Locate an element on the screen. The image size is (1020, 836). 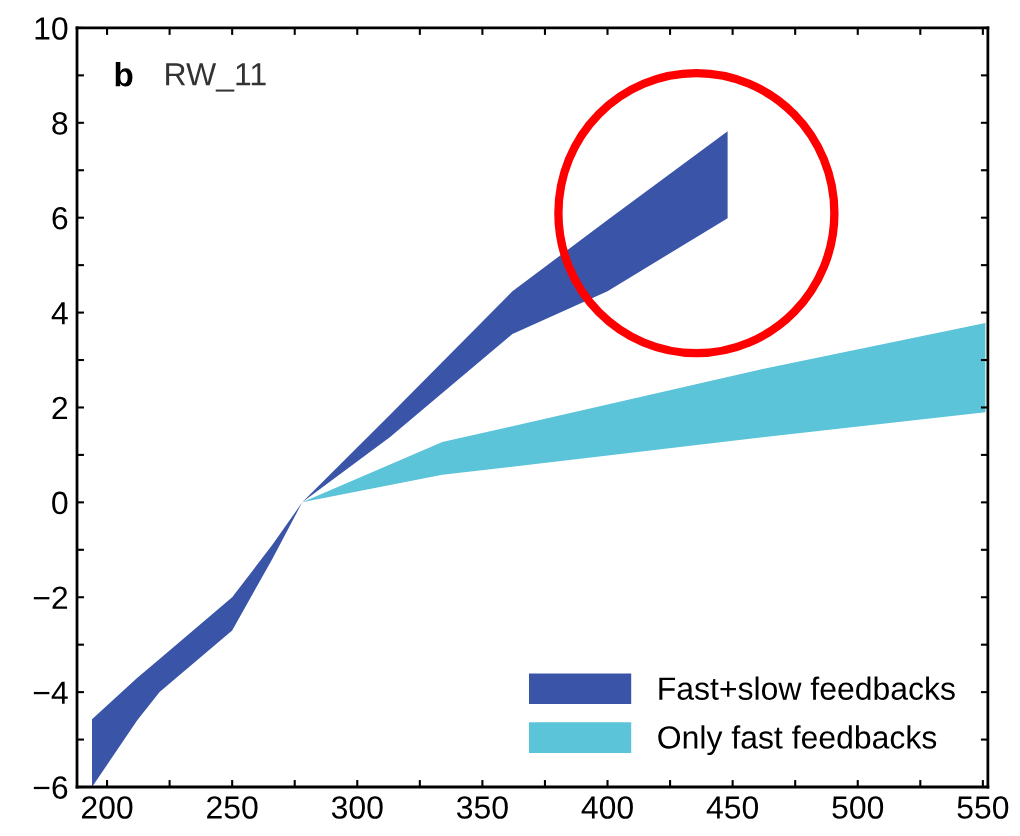
x-tick-label: 300 is located at coordinates (357, 807).